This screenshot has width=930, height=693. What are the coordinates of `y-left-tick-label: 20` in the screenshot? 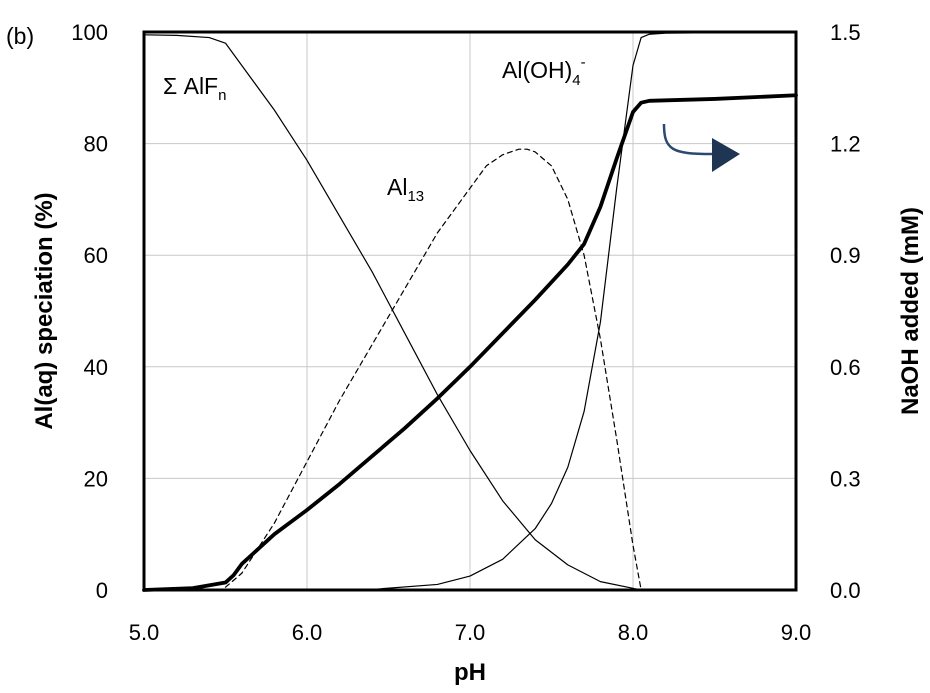 It's located at (96, 478).